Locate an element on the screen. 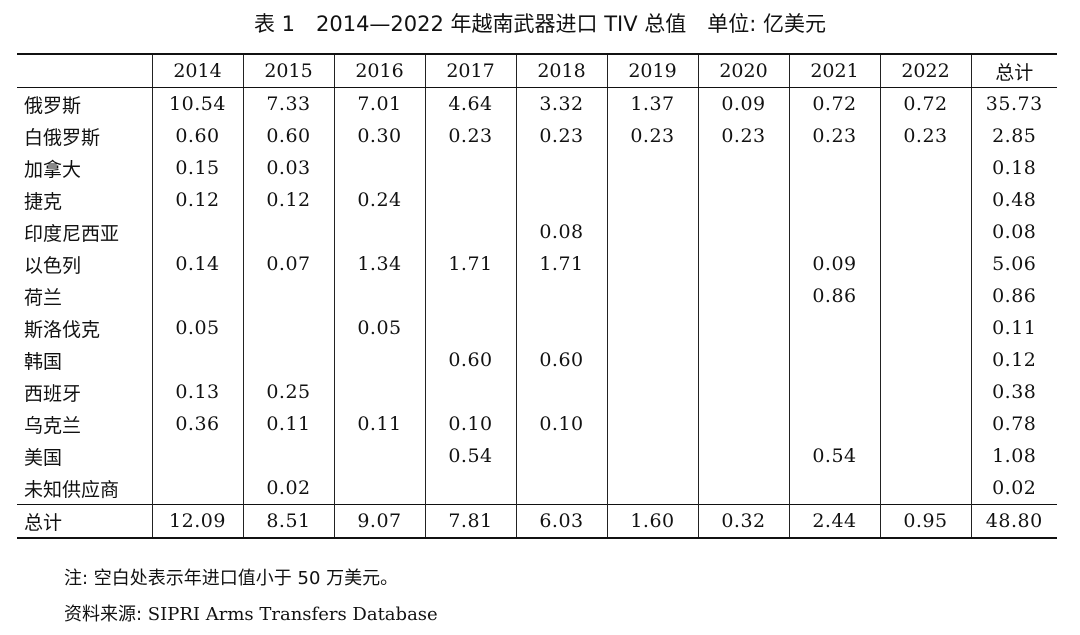 This screenshot has width=1080, height=635. value-cell: 2.44 is located at coordinates (834, 521).